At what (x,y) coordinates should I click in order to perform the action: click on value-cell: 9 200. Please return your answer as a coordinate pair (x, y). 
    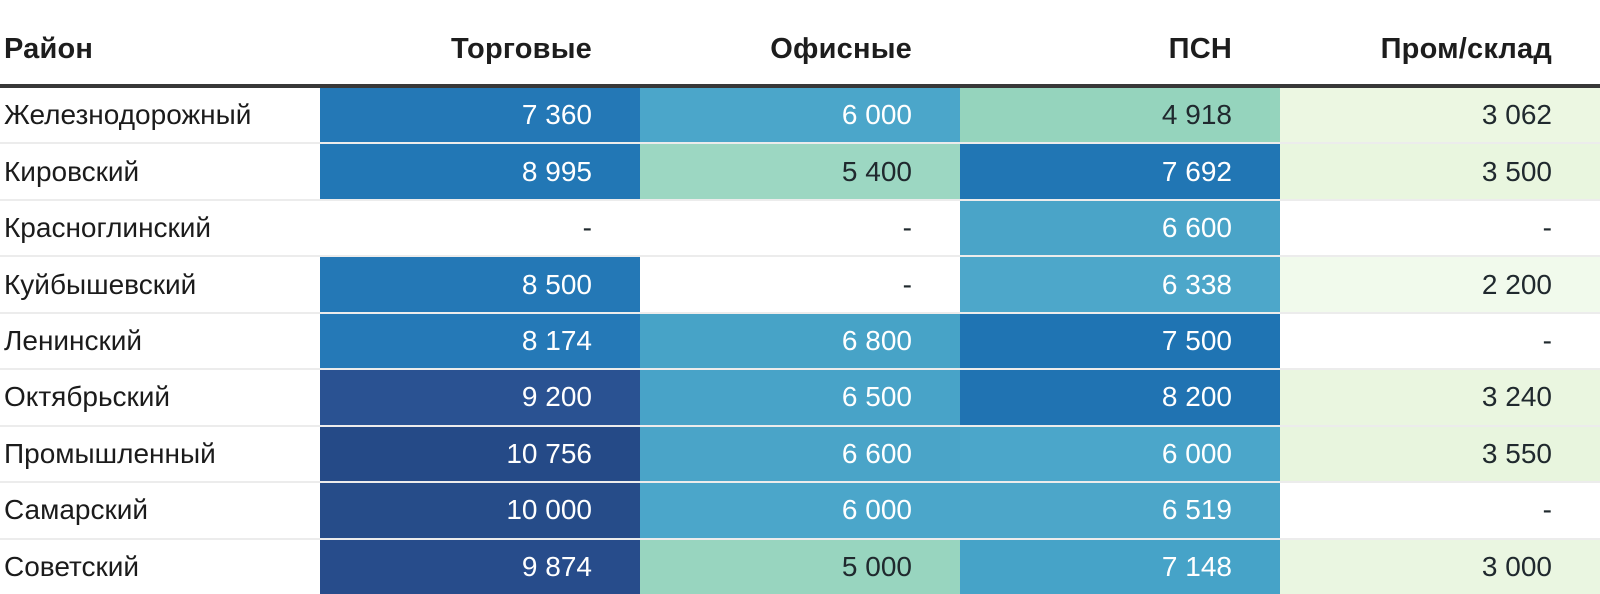
    Looking at the image, I should click on (480, 397).